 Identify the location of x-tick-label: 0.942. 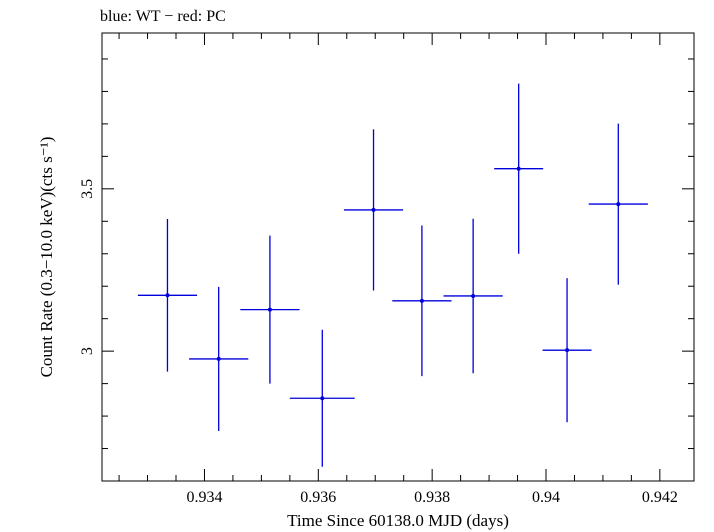
(660, 497).